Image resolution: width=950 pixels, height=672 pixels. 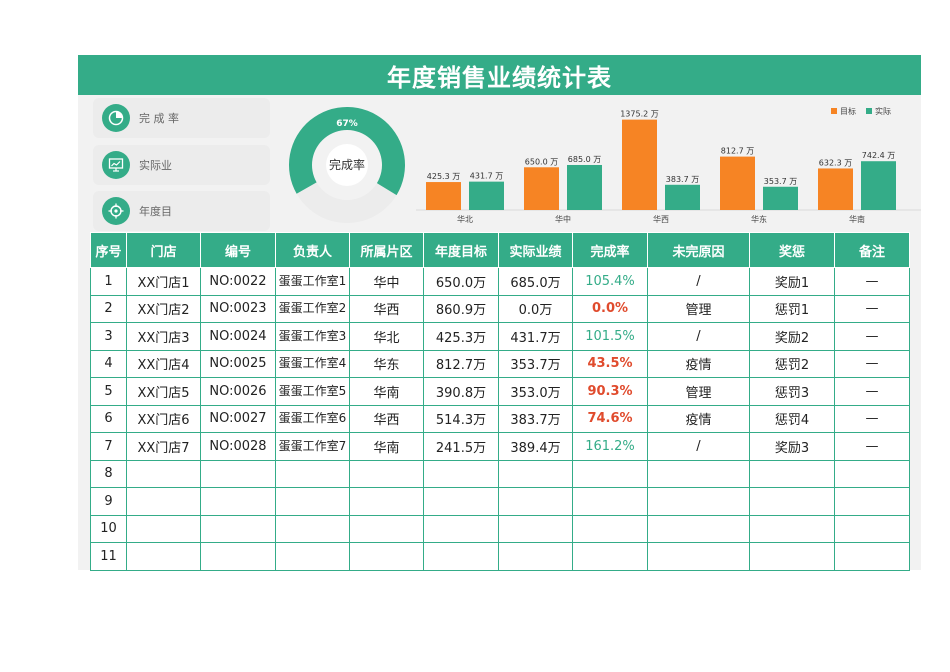 What do you see at coordinates (238, 250) in the screenshot?
I see `col-header-code: 编号` at bounding box center [238, 250].